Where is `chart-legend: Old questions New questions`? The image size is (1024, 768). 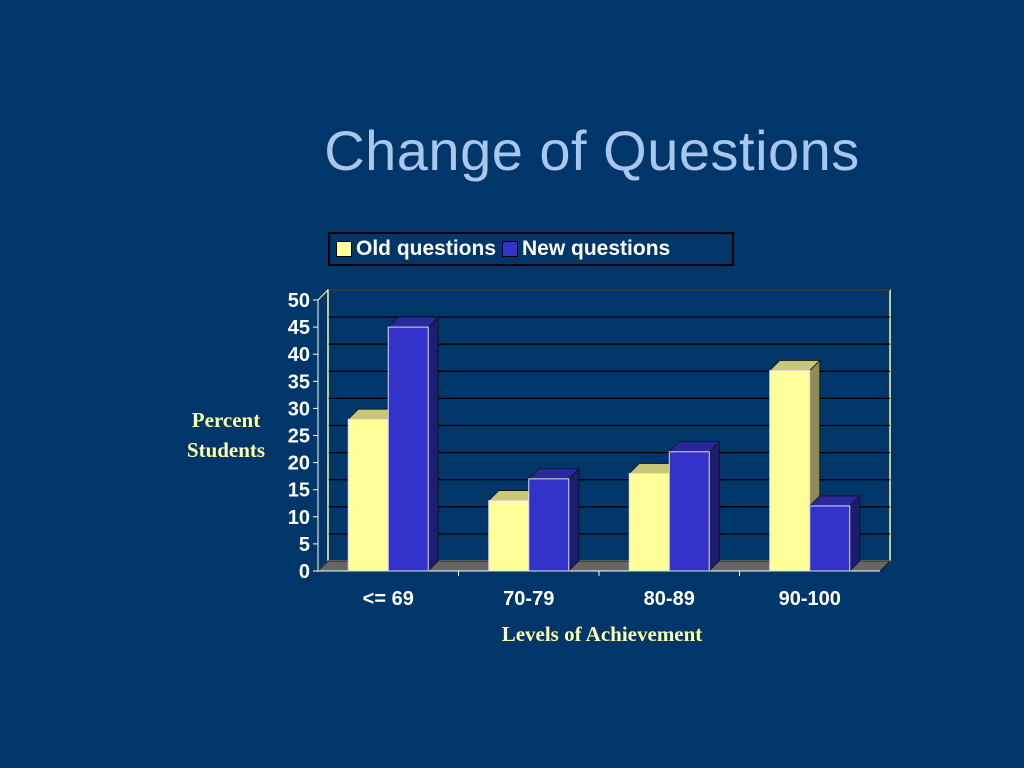 chart-legend: Old questions New questions is located at coordinates (531, 249).